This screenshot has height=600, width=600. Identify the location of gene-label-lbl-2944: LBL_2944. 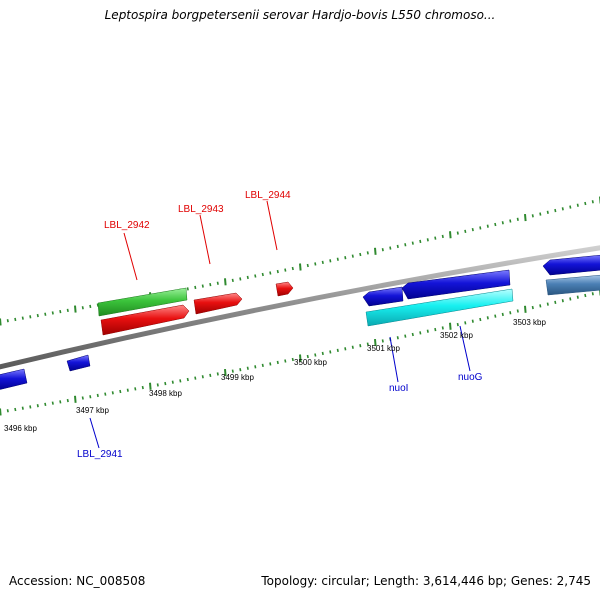
(268, 195).